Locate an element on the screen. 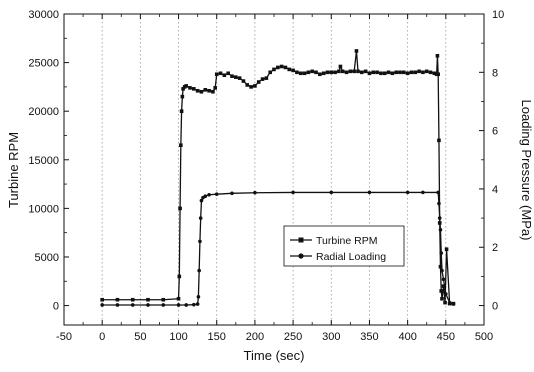 The image size is (534, 372). y-right-tick-label: 8 is located at coordinates (495, 73).